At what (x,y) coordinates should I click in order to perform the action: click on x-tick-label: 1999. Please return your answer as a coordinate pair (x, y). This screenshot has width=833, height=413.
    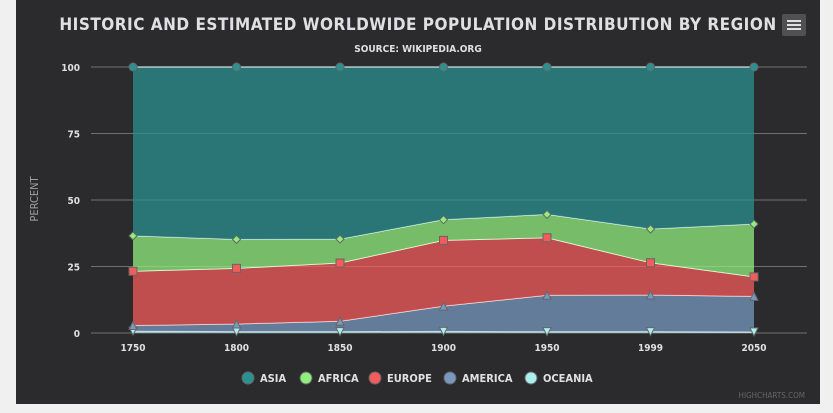
    Looking at the image, I should click on (650, 348).